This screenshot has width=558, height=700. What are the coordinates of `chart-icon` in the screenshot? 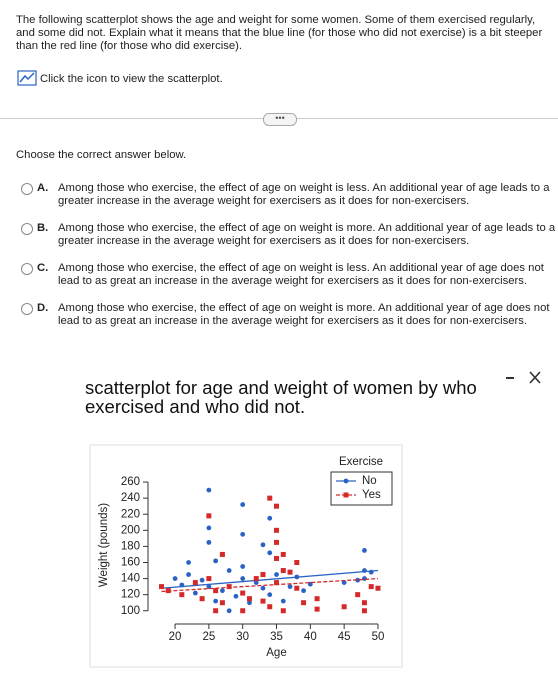 It's located at (27, 78).